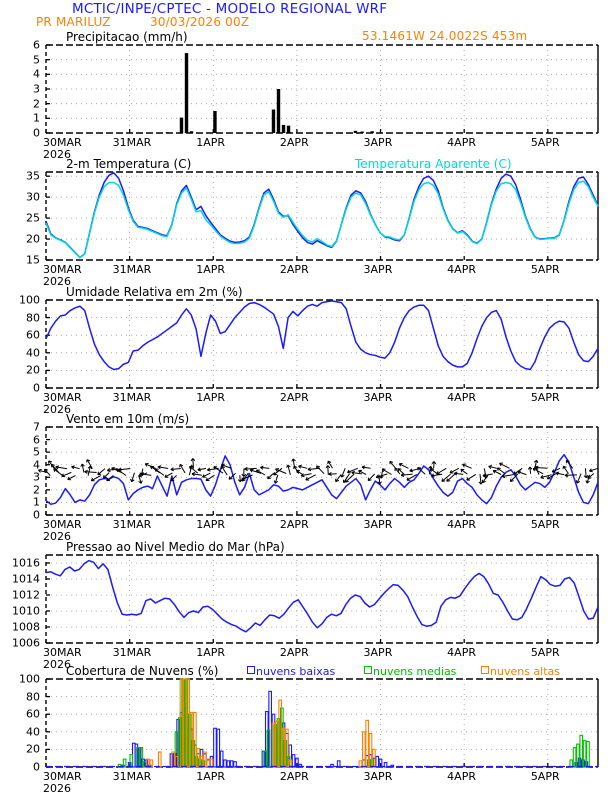  Describe the element at coordinates (210, 269) in the screenshot. I see `xtick-temperatura-2: 1APR` at that location.